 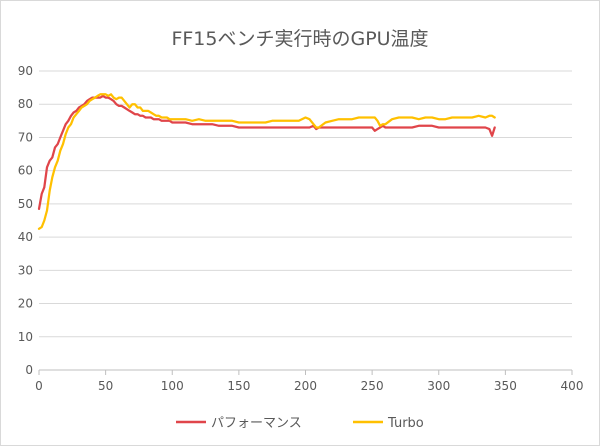 I want to click on y-tick-label: 70, so click(x=25, y=137).